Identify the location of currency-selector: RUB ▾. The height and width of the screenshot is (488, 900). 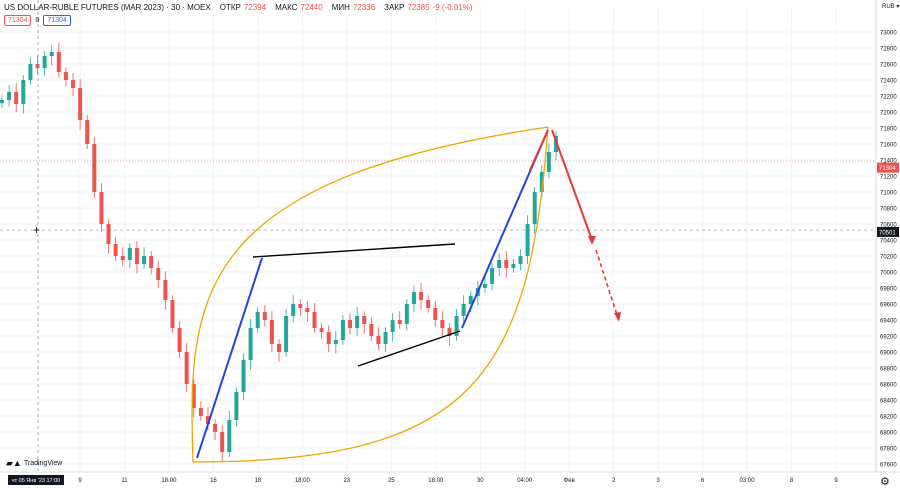
(891, 7).